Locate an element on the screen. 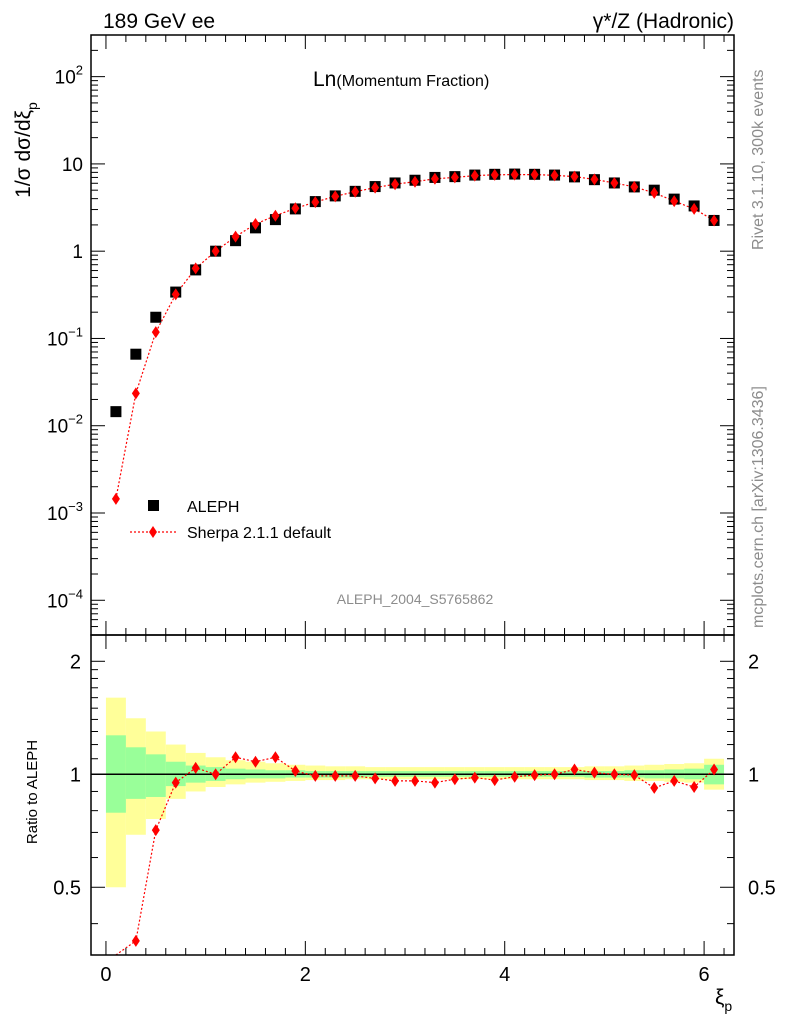 This screenshot has height=1024, width=786. y-axis-title: 1/σ dσ/dξp is located at coordinates (26, 150).